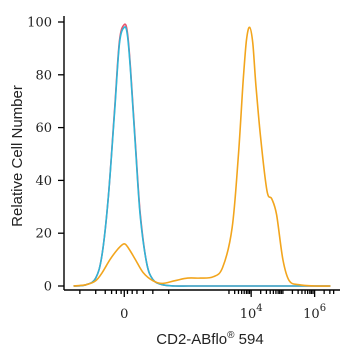 Image resolution: width=344 pixels, height=352 pixels. Describe the element at coordinates (259, 308) in the screenshot. I see `x-tick-exponent: 4` at that location.